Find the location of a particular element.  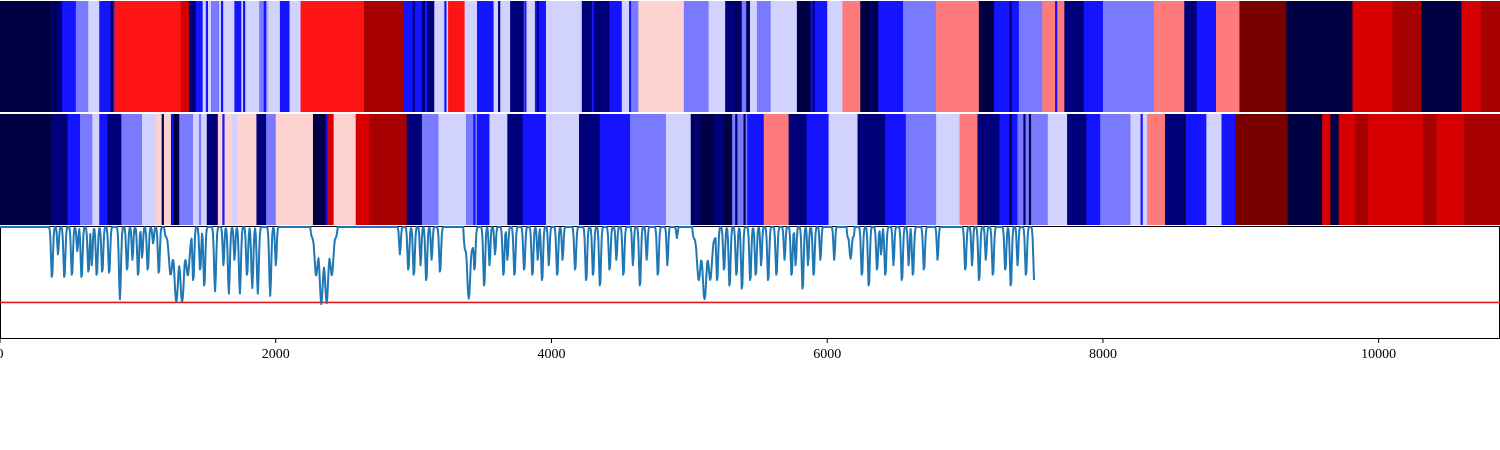

x-tick-label: 10000 is located at coordinates (1378, 354).